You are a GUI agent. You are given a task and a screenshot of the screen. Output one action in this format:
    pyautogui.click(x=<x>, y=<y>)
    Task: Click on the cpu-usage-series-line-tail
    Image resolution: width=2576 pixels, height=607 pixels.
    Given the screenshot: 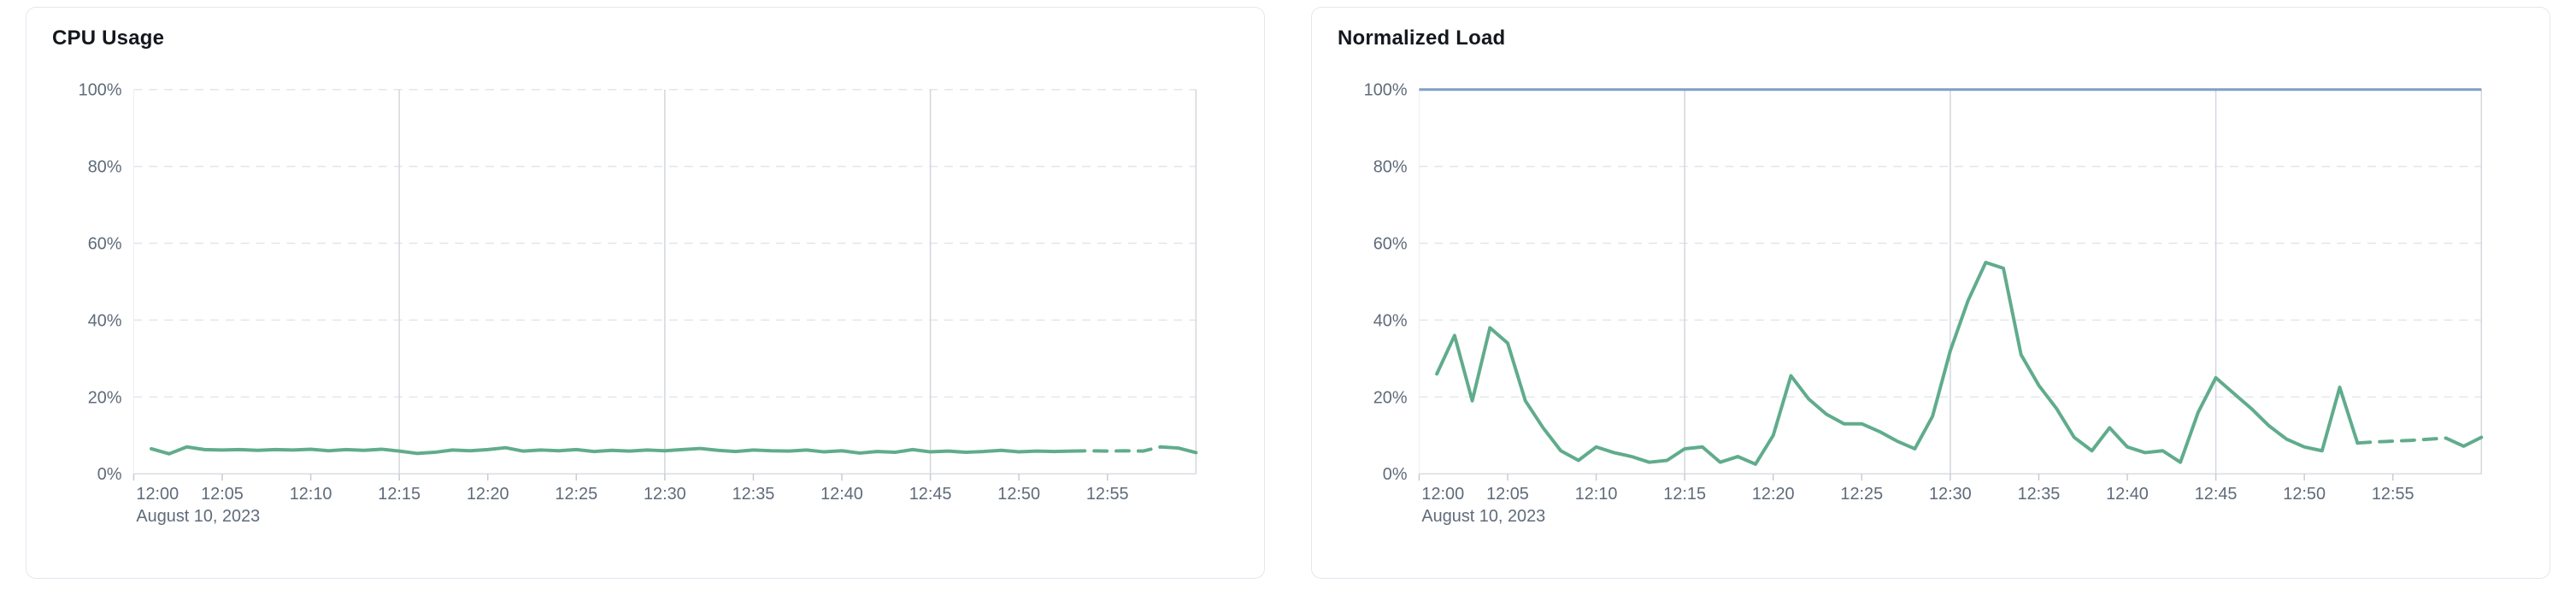 What is the action you would take?
    pyautogui.click(x=1178, y=450)
    